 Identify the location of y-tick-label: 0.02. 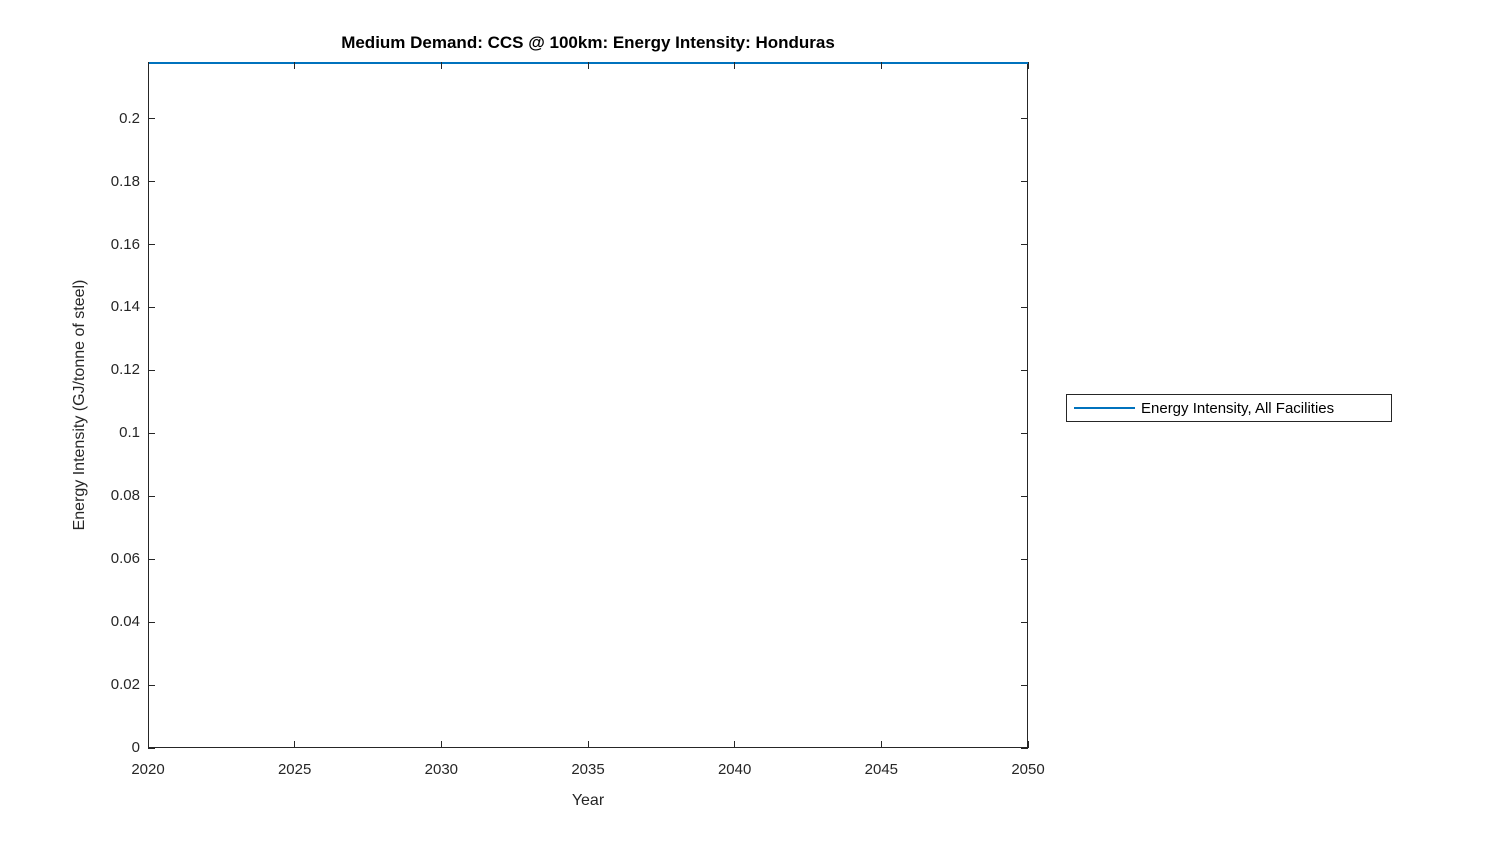
(125, 685).